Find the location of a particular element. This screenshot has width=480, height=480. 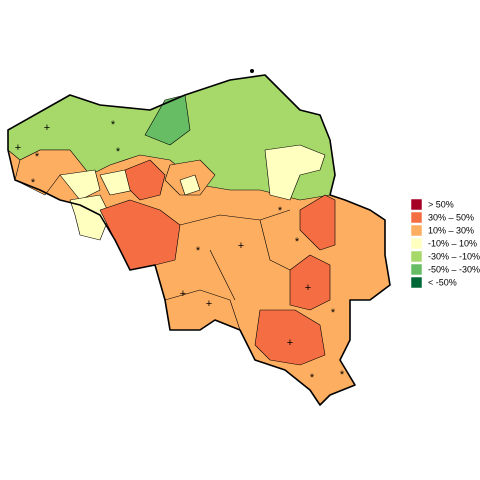

enclave is located at coordinates (252, 71).